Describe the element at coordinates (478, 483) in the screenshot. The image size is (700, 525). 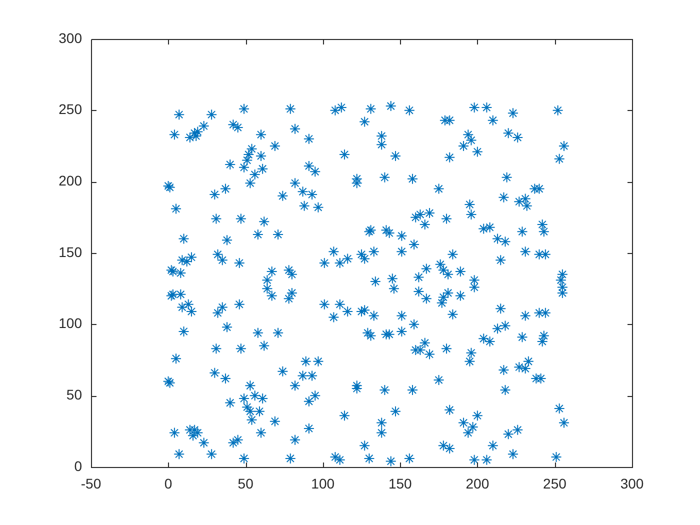
I see `x-tick-label: 200` at that location.